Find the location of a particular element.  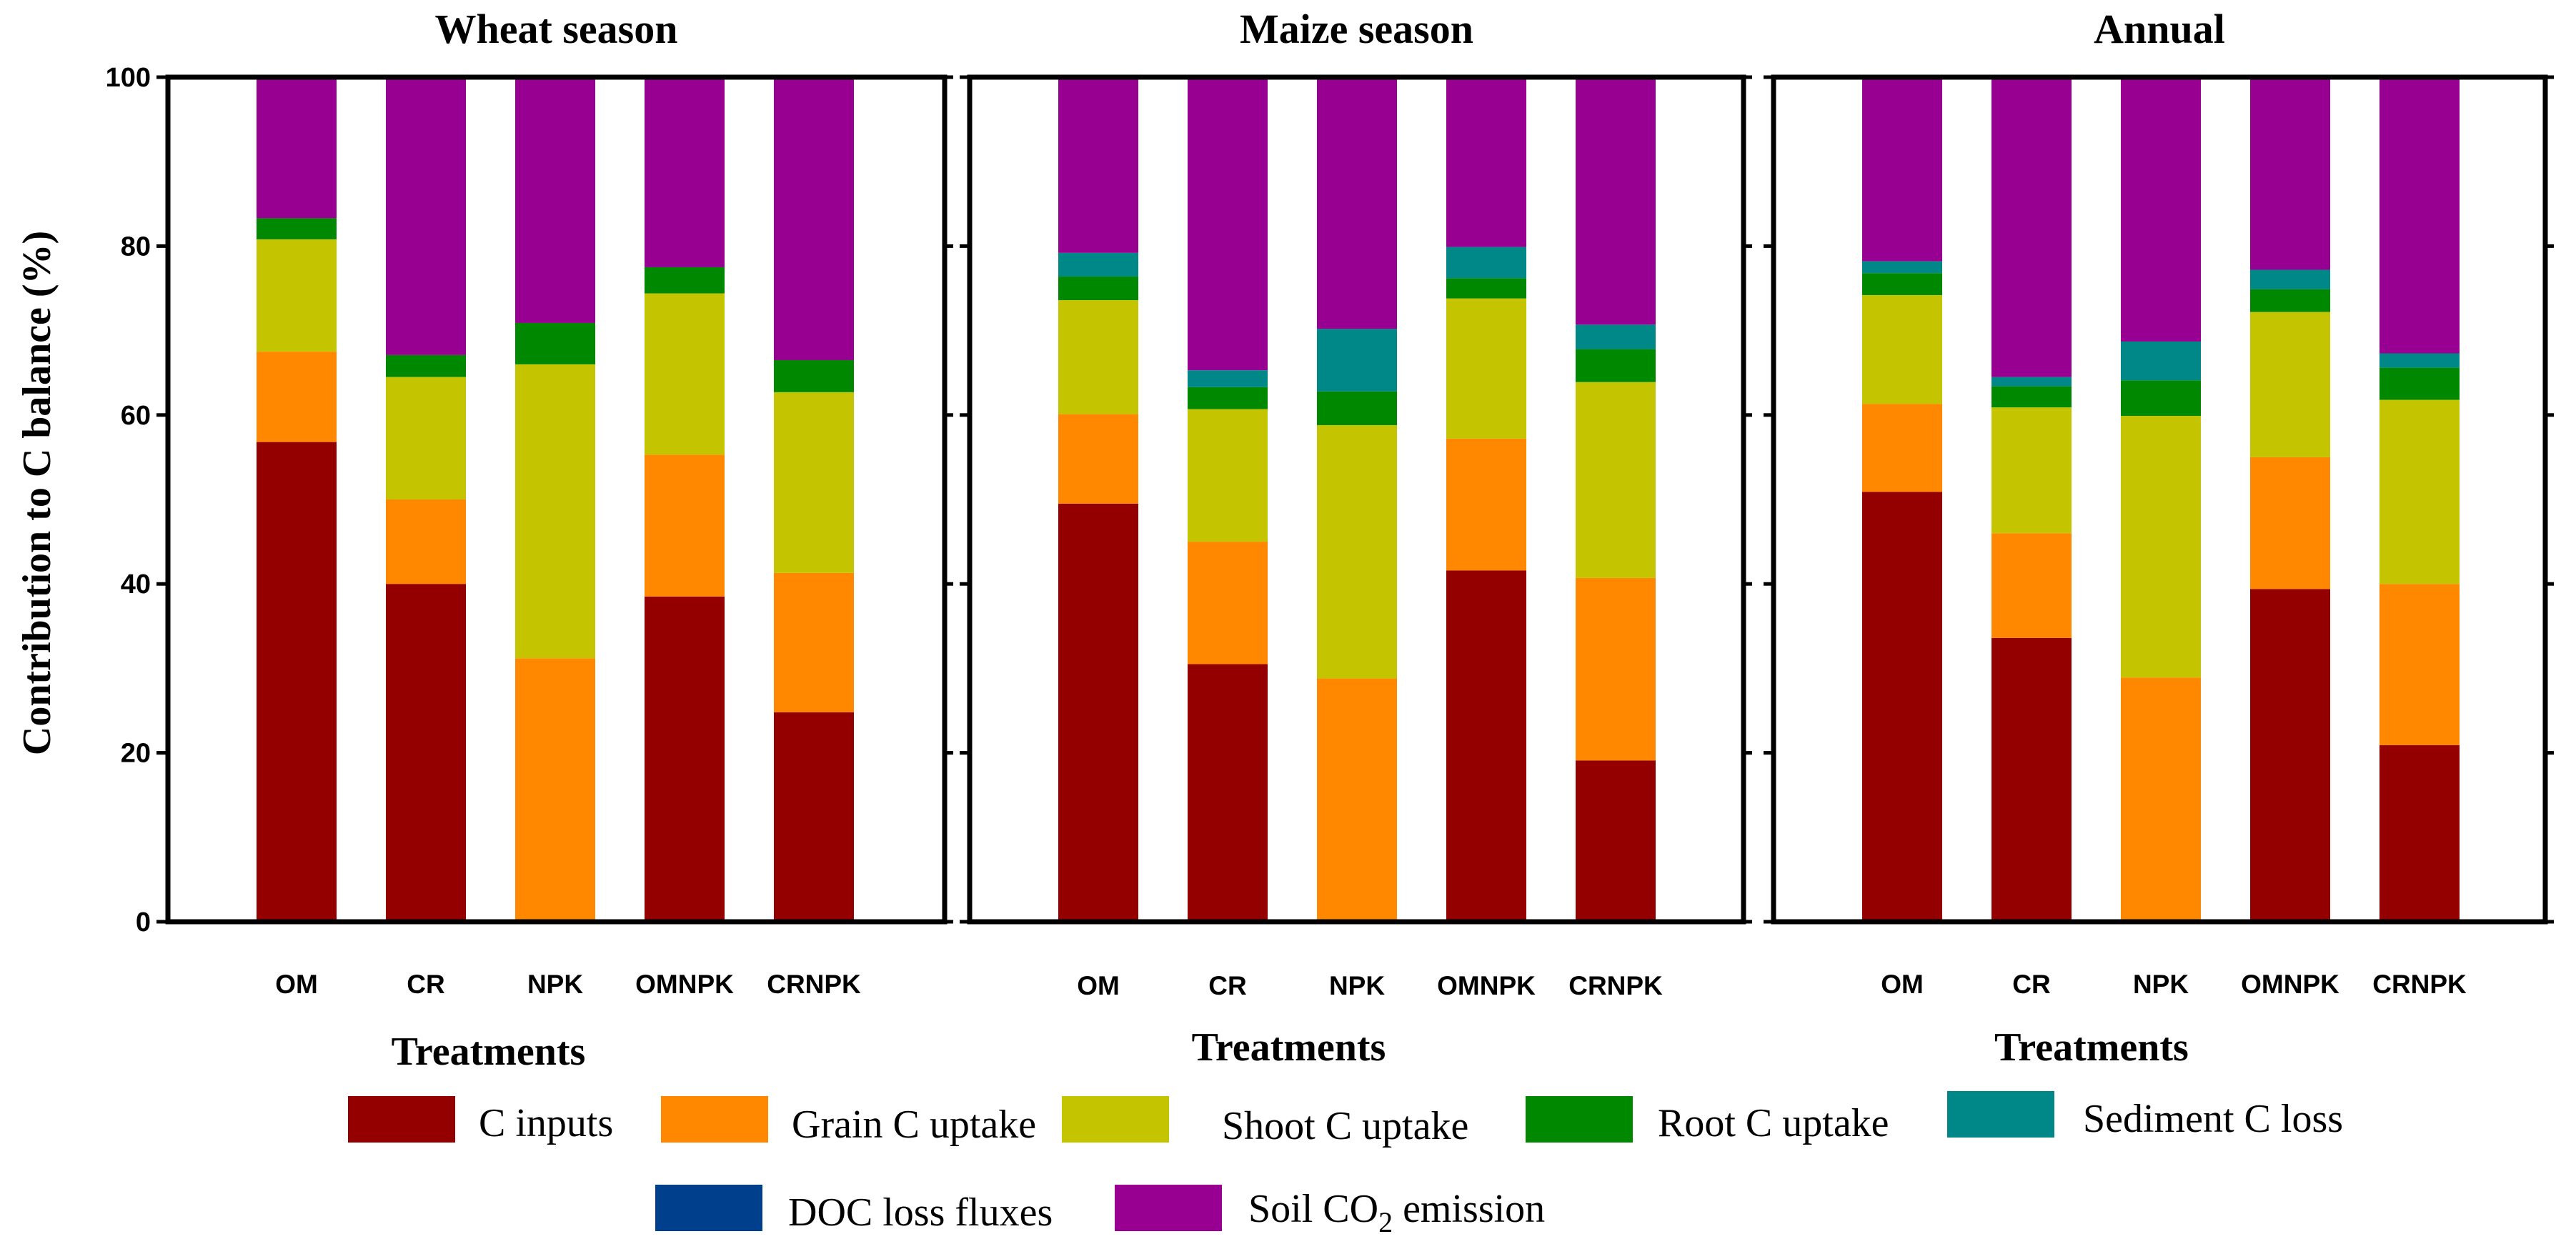

legend-label: Soil CO2 emission is located at coordinates (1396, 1213).